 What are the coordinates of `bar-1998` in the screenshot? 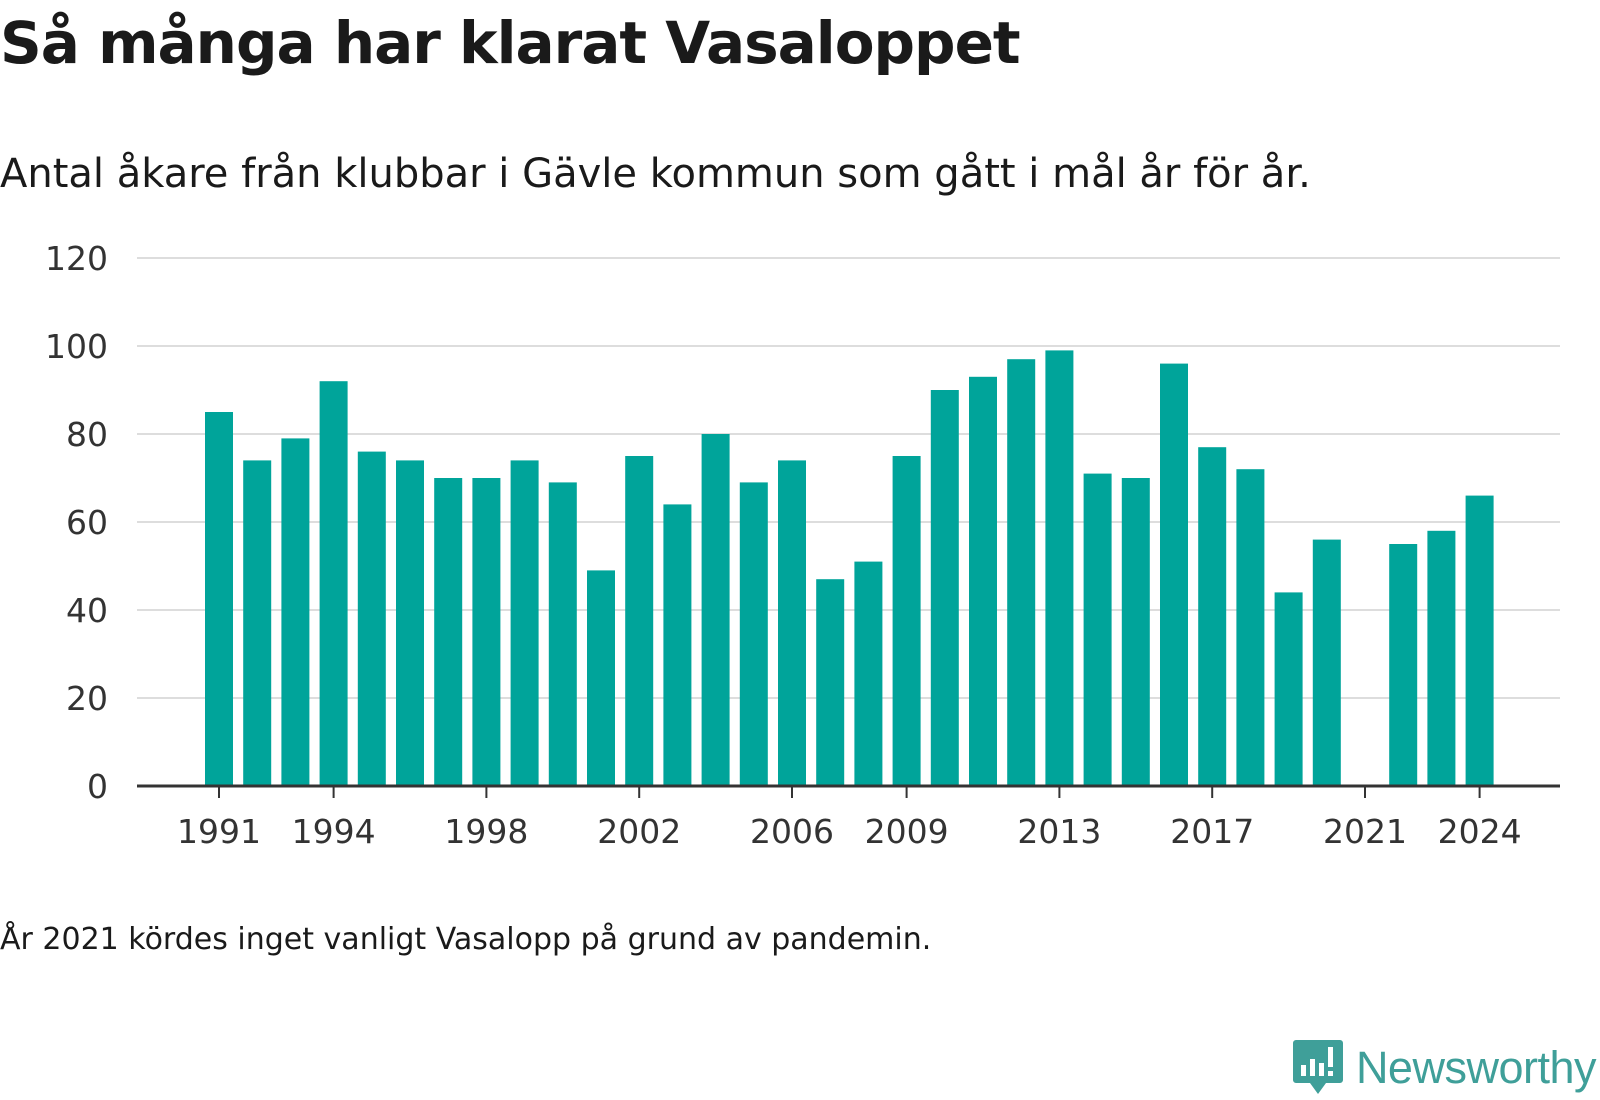 It's located at (486, 632).